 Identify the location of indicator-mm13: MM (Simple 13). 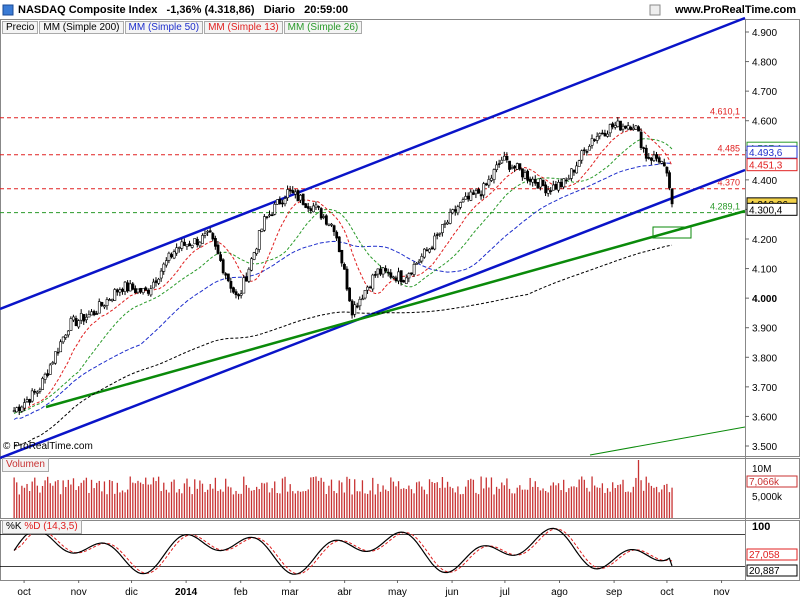
(243, 27).